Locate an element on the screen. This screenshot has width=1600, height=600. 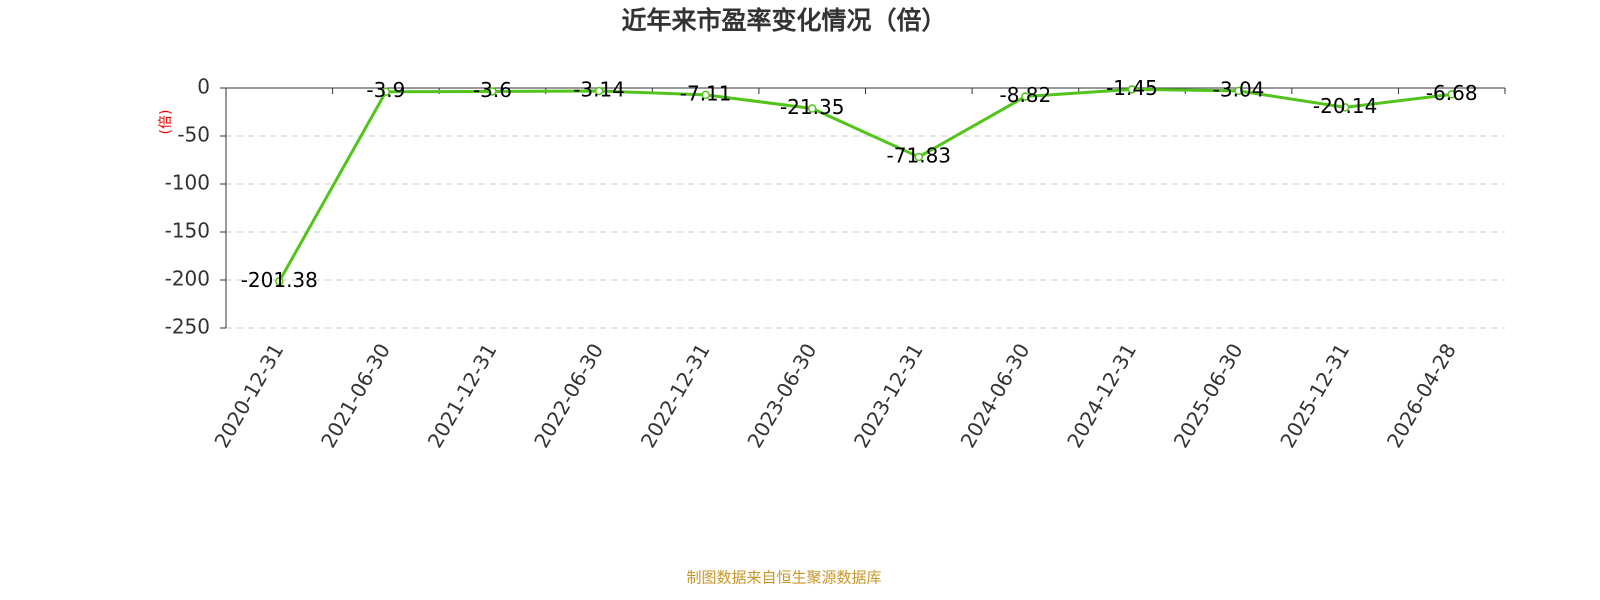
data-label: -201.38 is located at coordinates (279, 280).